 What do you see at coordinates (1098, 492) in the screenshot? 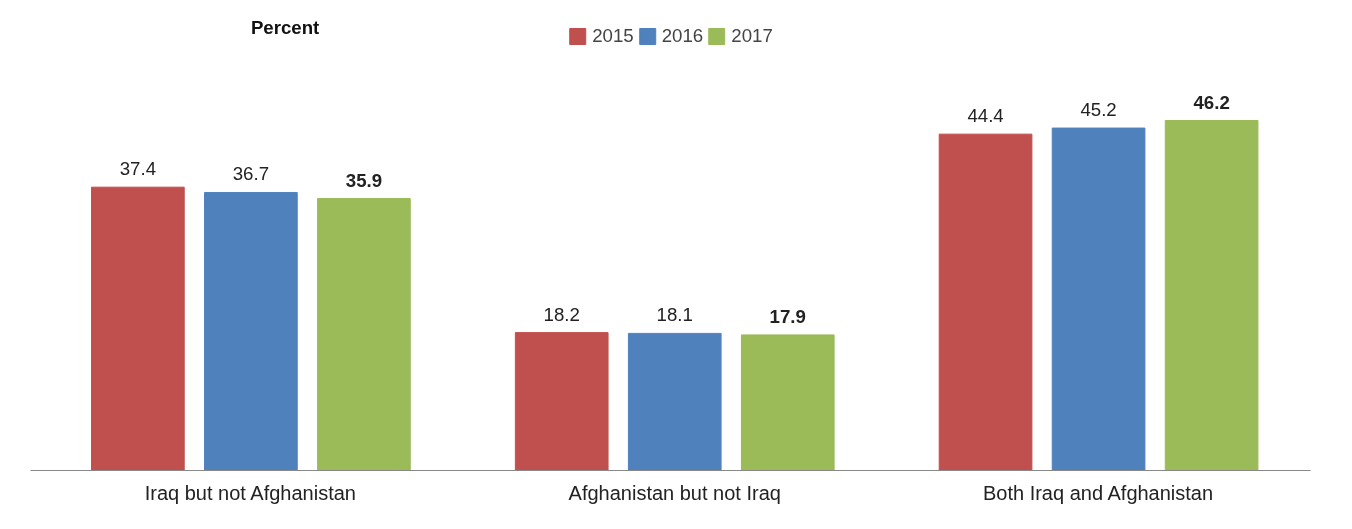
I see `x-tick-label: Both Iraq and Afghanistan` at bounding box center [1098, 492].